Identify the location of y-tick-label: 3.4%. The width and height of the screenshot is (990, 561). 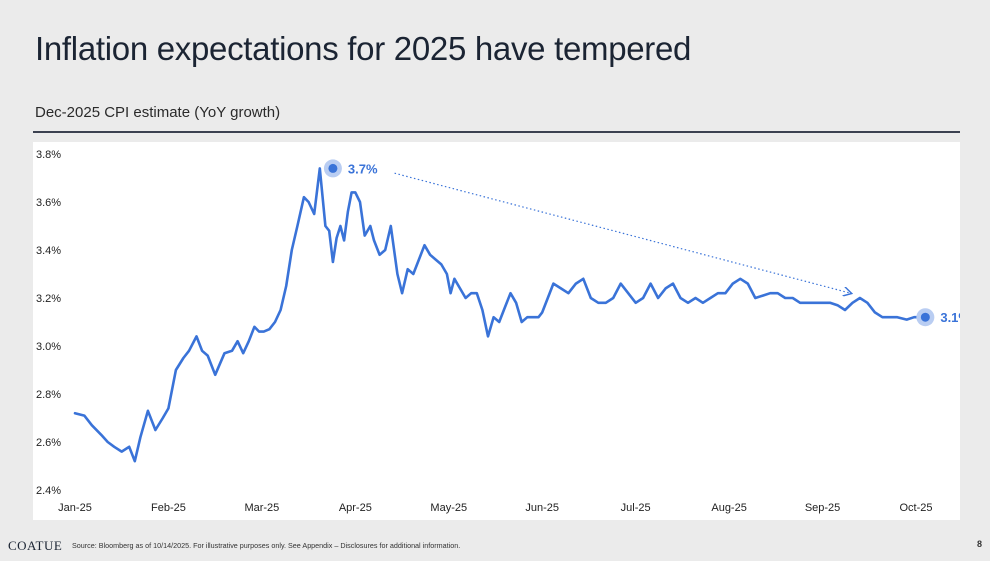
(48, 251).